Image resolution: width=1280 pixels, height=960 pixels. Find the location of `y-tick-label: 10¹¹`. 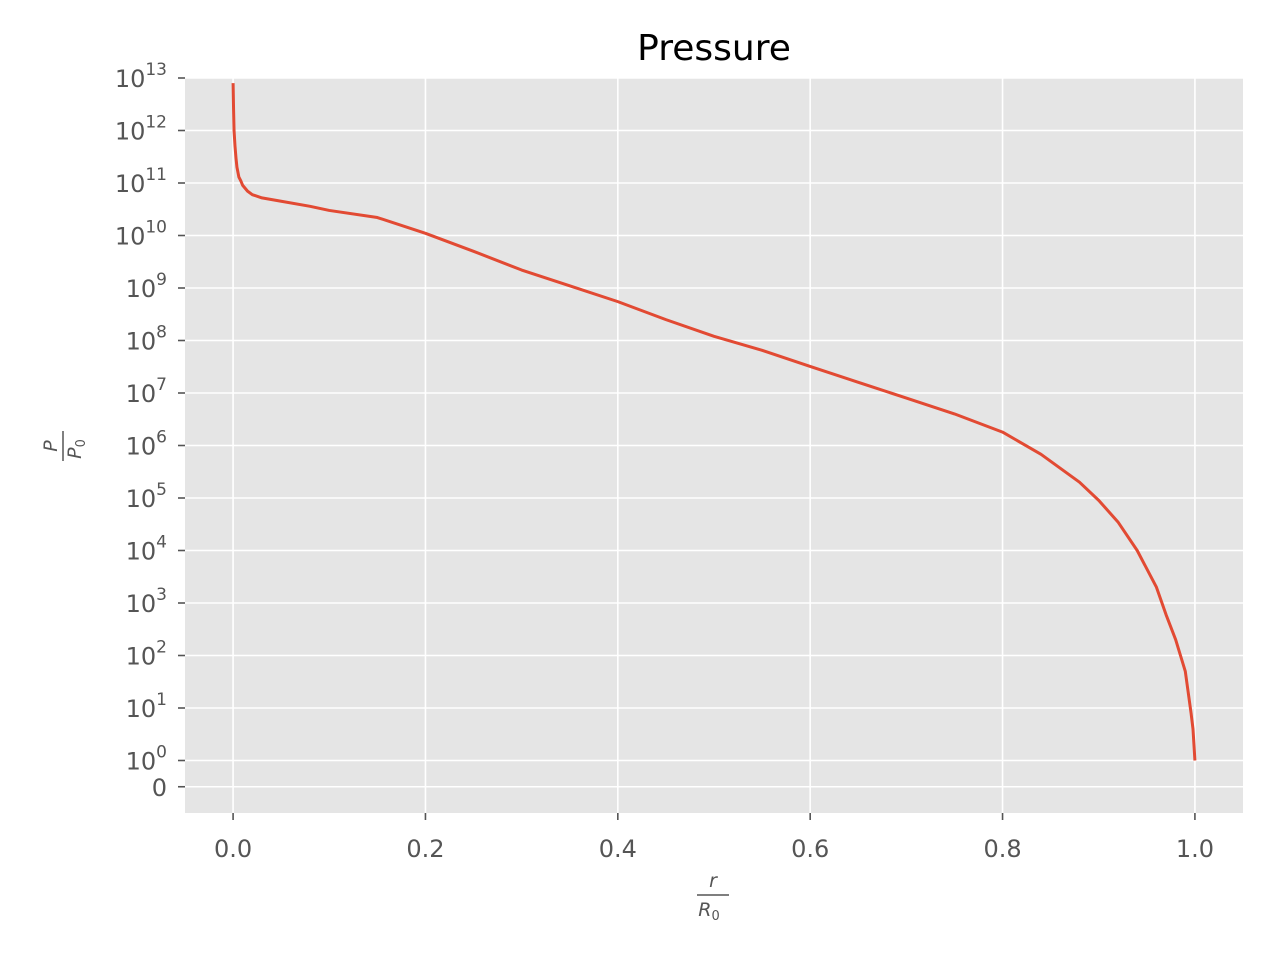

y-tick-label: 10¹¹ is located at coordinates (141, 181).